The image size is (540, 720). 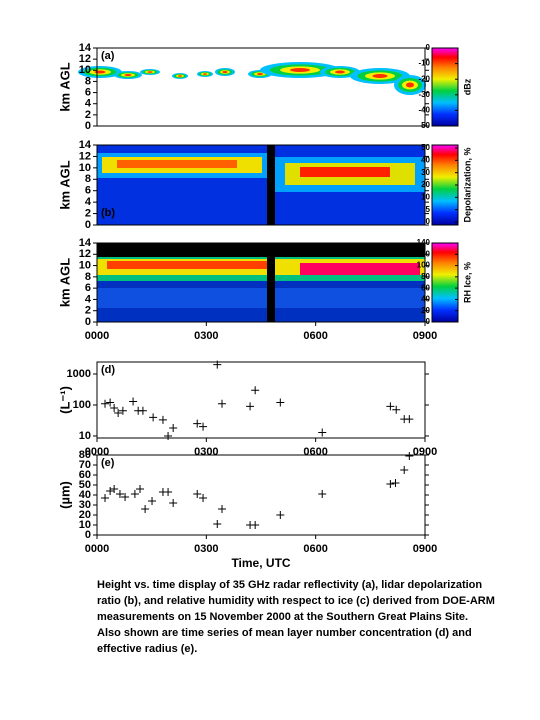 I want to click on colorbar-tick-label: 10, so click(x=425, y=196).